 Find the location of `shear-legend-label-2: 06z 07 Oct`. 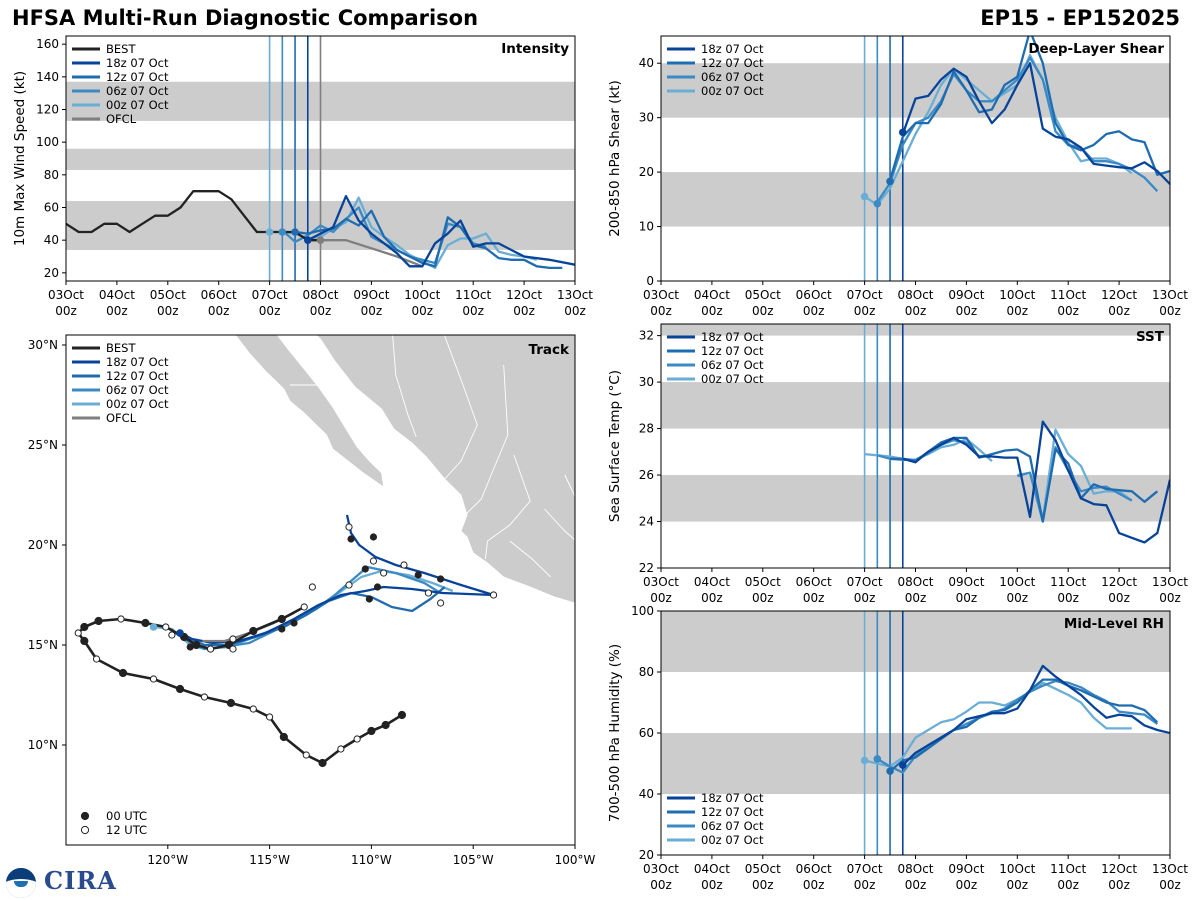

shear-legend-label-2: 06z 07 Oct is located at coordinates (732, 77).